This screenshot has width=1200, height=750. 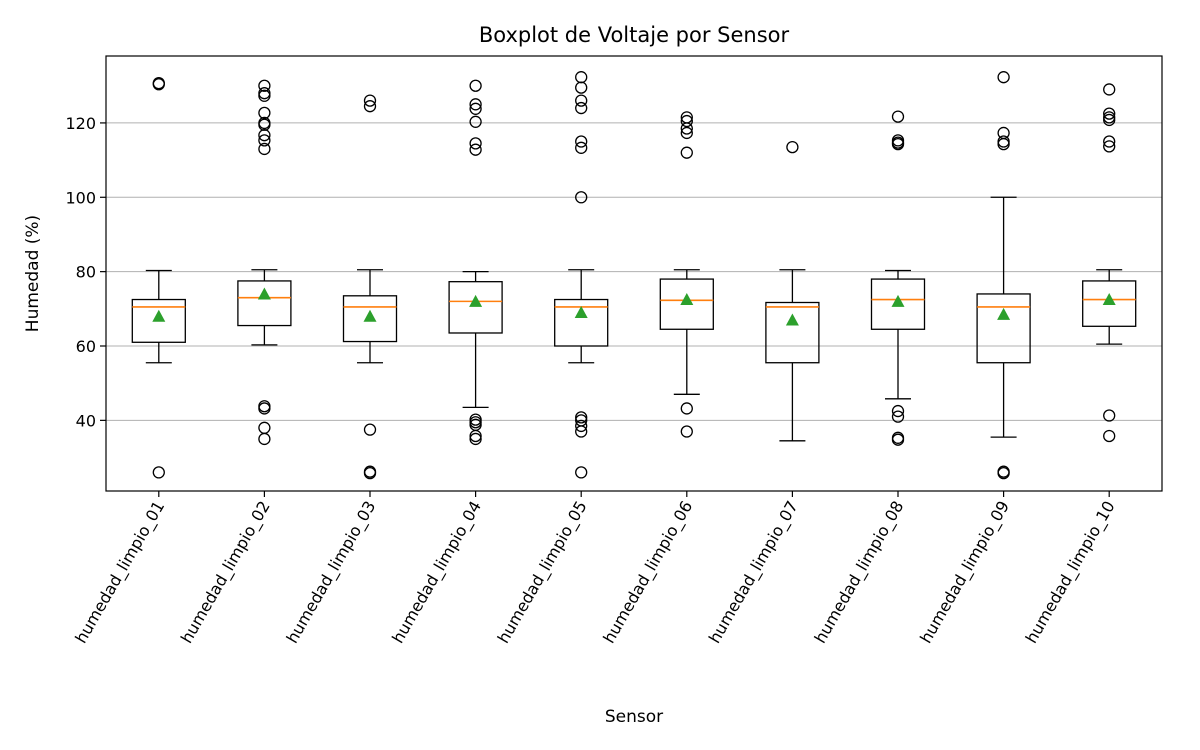 What do you see at coordinates (634, 35) in the screenshot?
I see `chart-title: Boxplot de Voltaje por Sensor` at bounding box center [634, 35].